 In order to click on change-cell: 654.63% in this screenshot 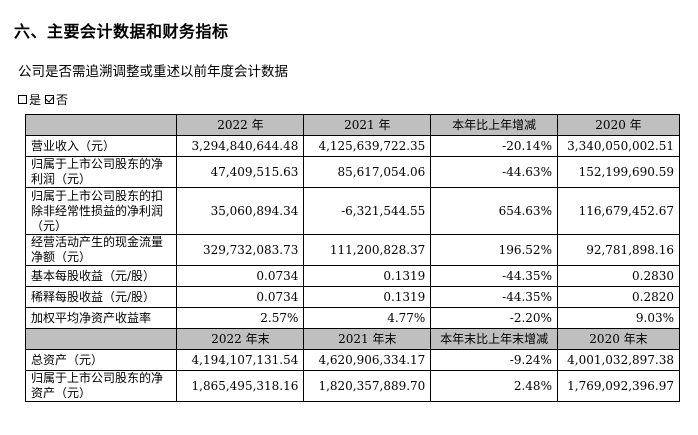, I will do `click(494, 211)`.